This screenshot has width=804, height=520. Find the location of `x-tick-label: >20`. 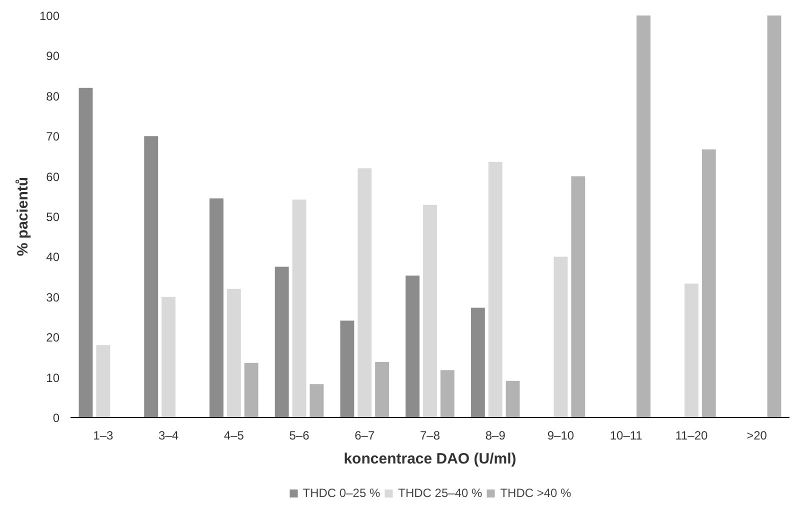

x-tick-label: >20 is located at coordinates (757, 435).